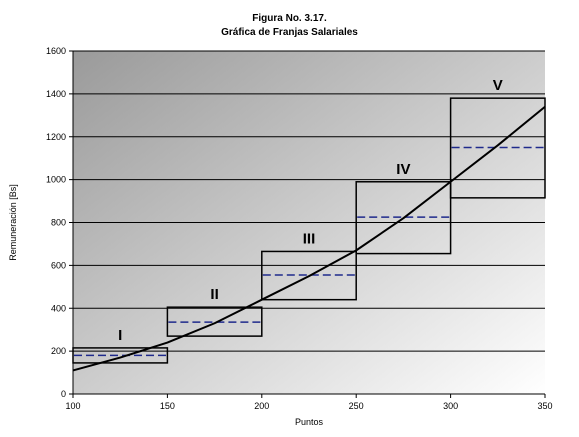  What do you see at coordinates (356, 406) in the screenshot?
I see `x-tick-label: 250` at bounding box center [356, 406].